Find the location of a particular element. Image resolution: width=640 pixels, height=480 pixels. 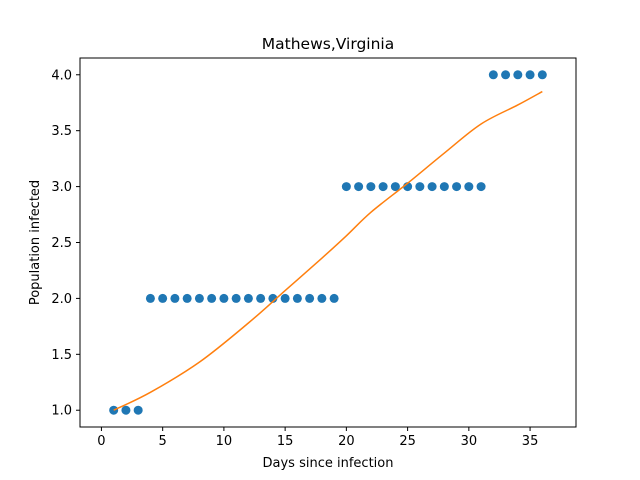

x-tick-label: 15 is located at coordinates (285, 441).